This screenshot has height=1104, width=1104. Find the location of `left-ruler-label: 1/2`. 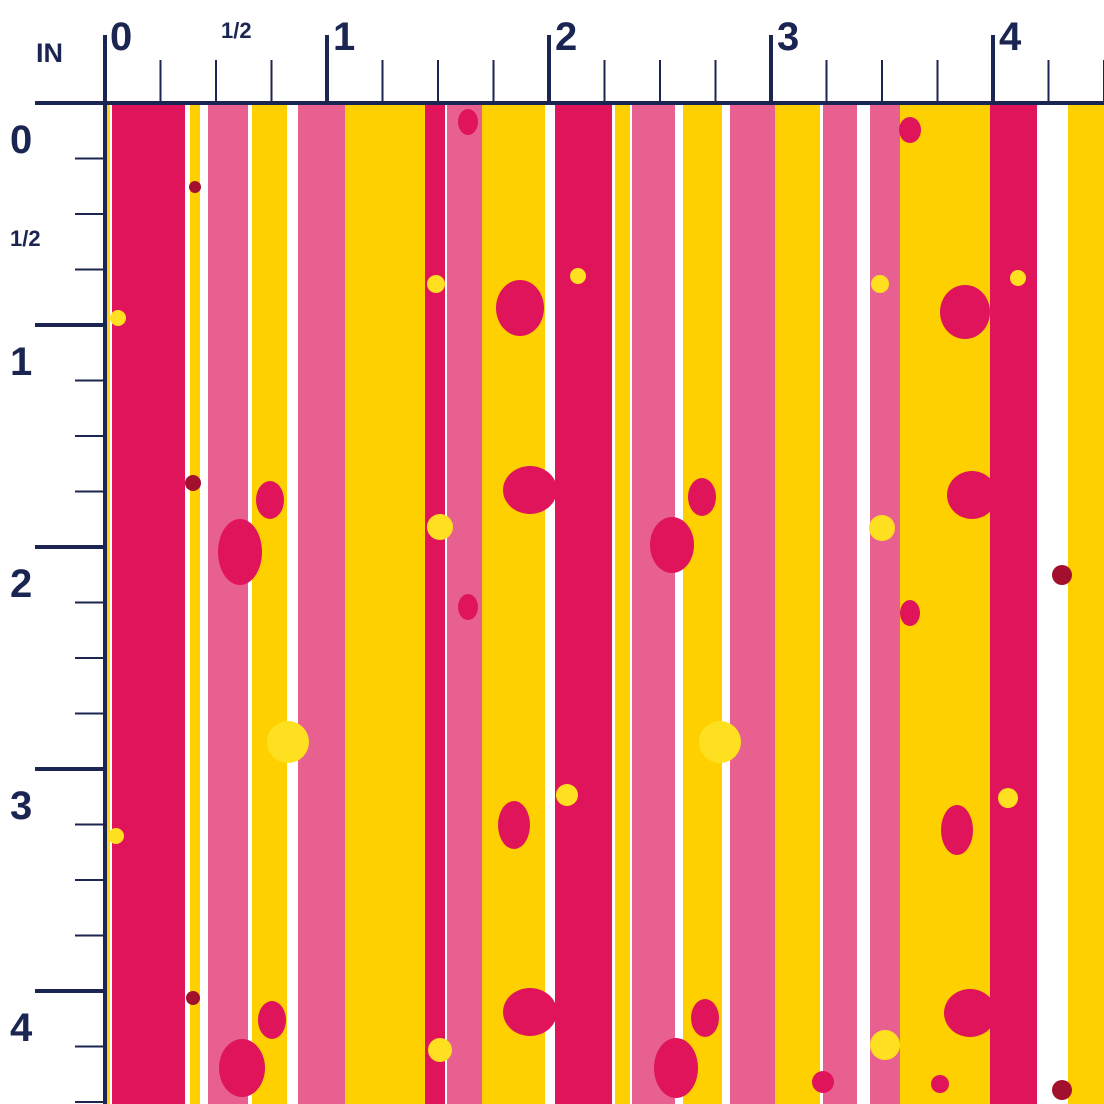

left-ruler-label: 1/2 is located at coordinates (25, 238).